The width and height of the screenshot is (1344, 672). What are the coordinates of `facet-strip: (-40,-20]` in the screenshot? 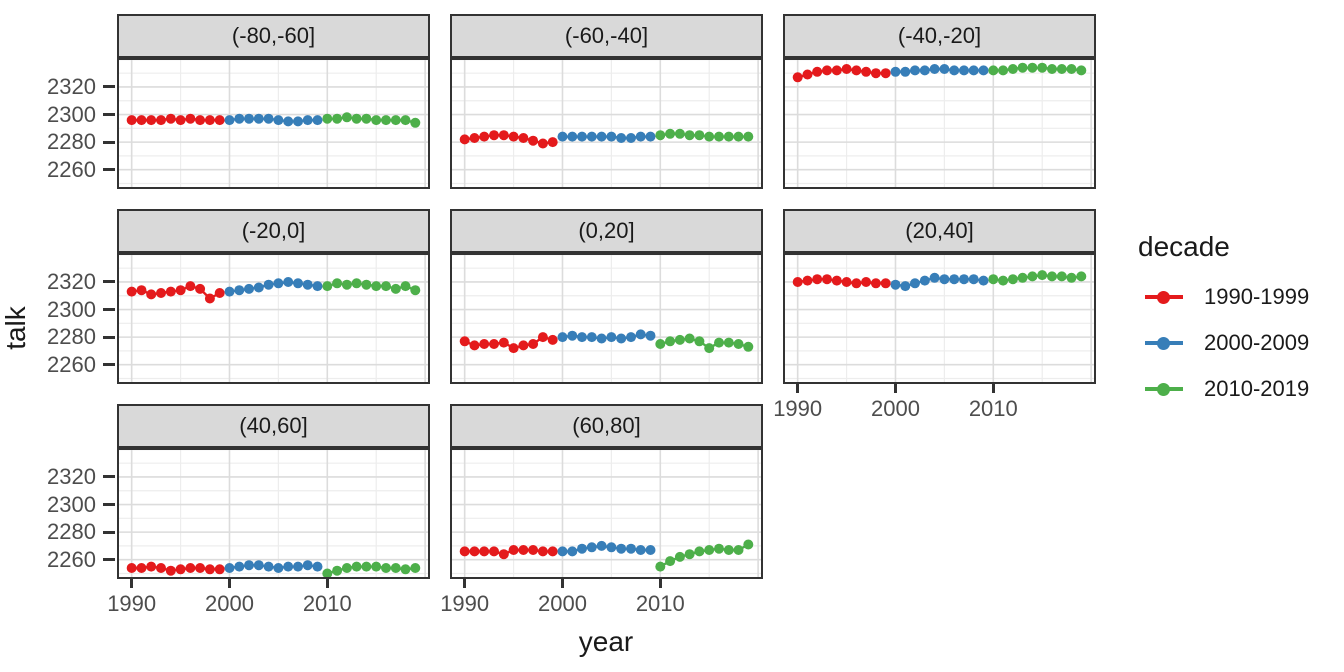 It's located at (939, 36).